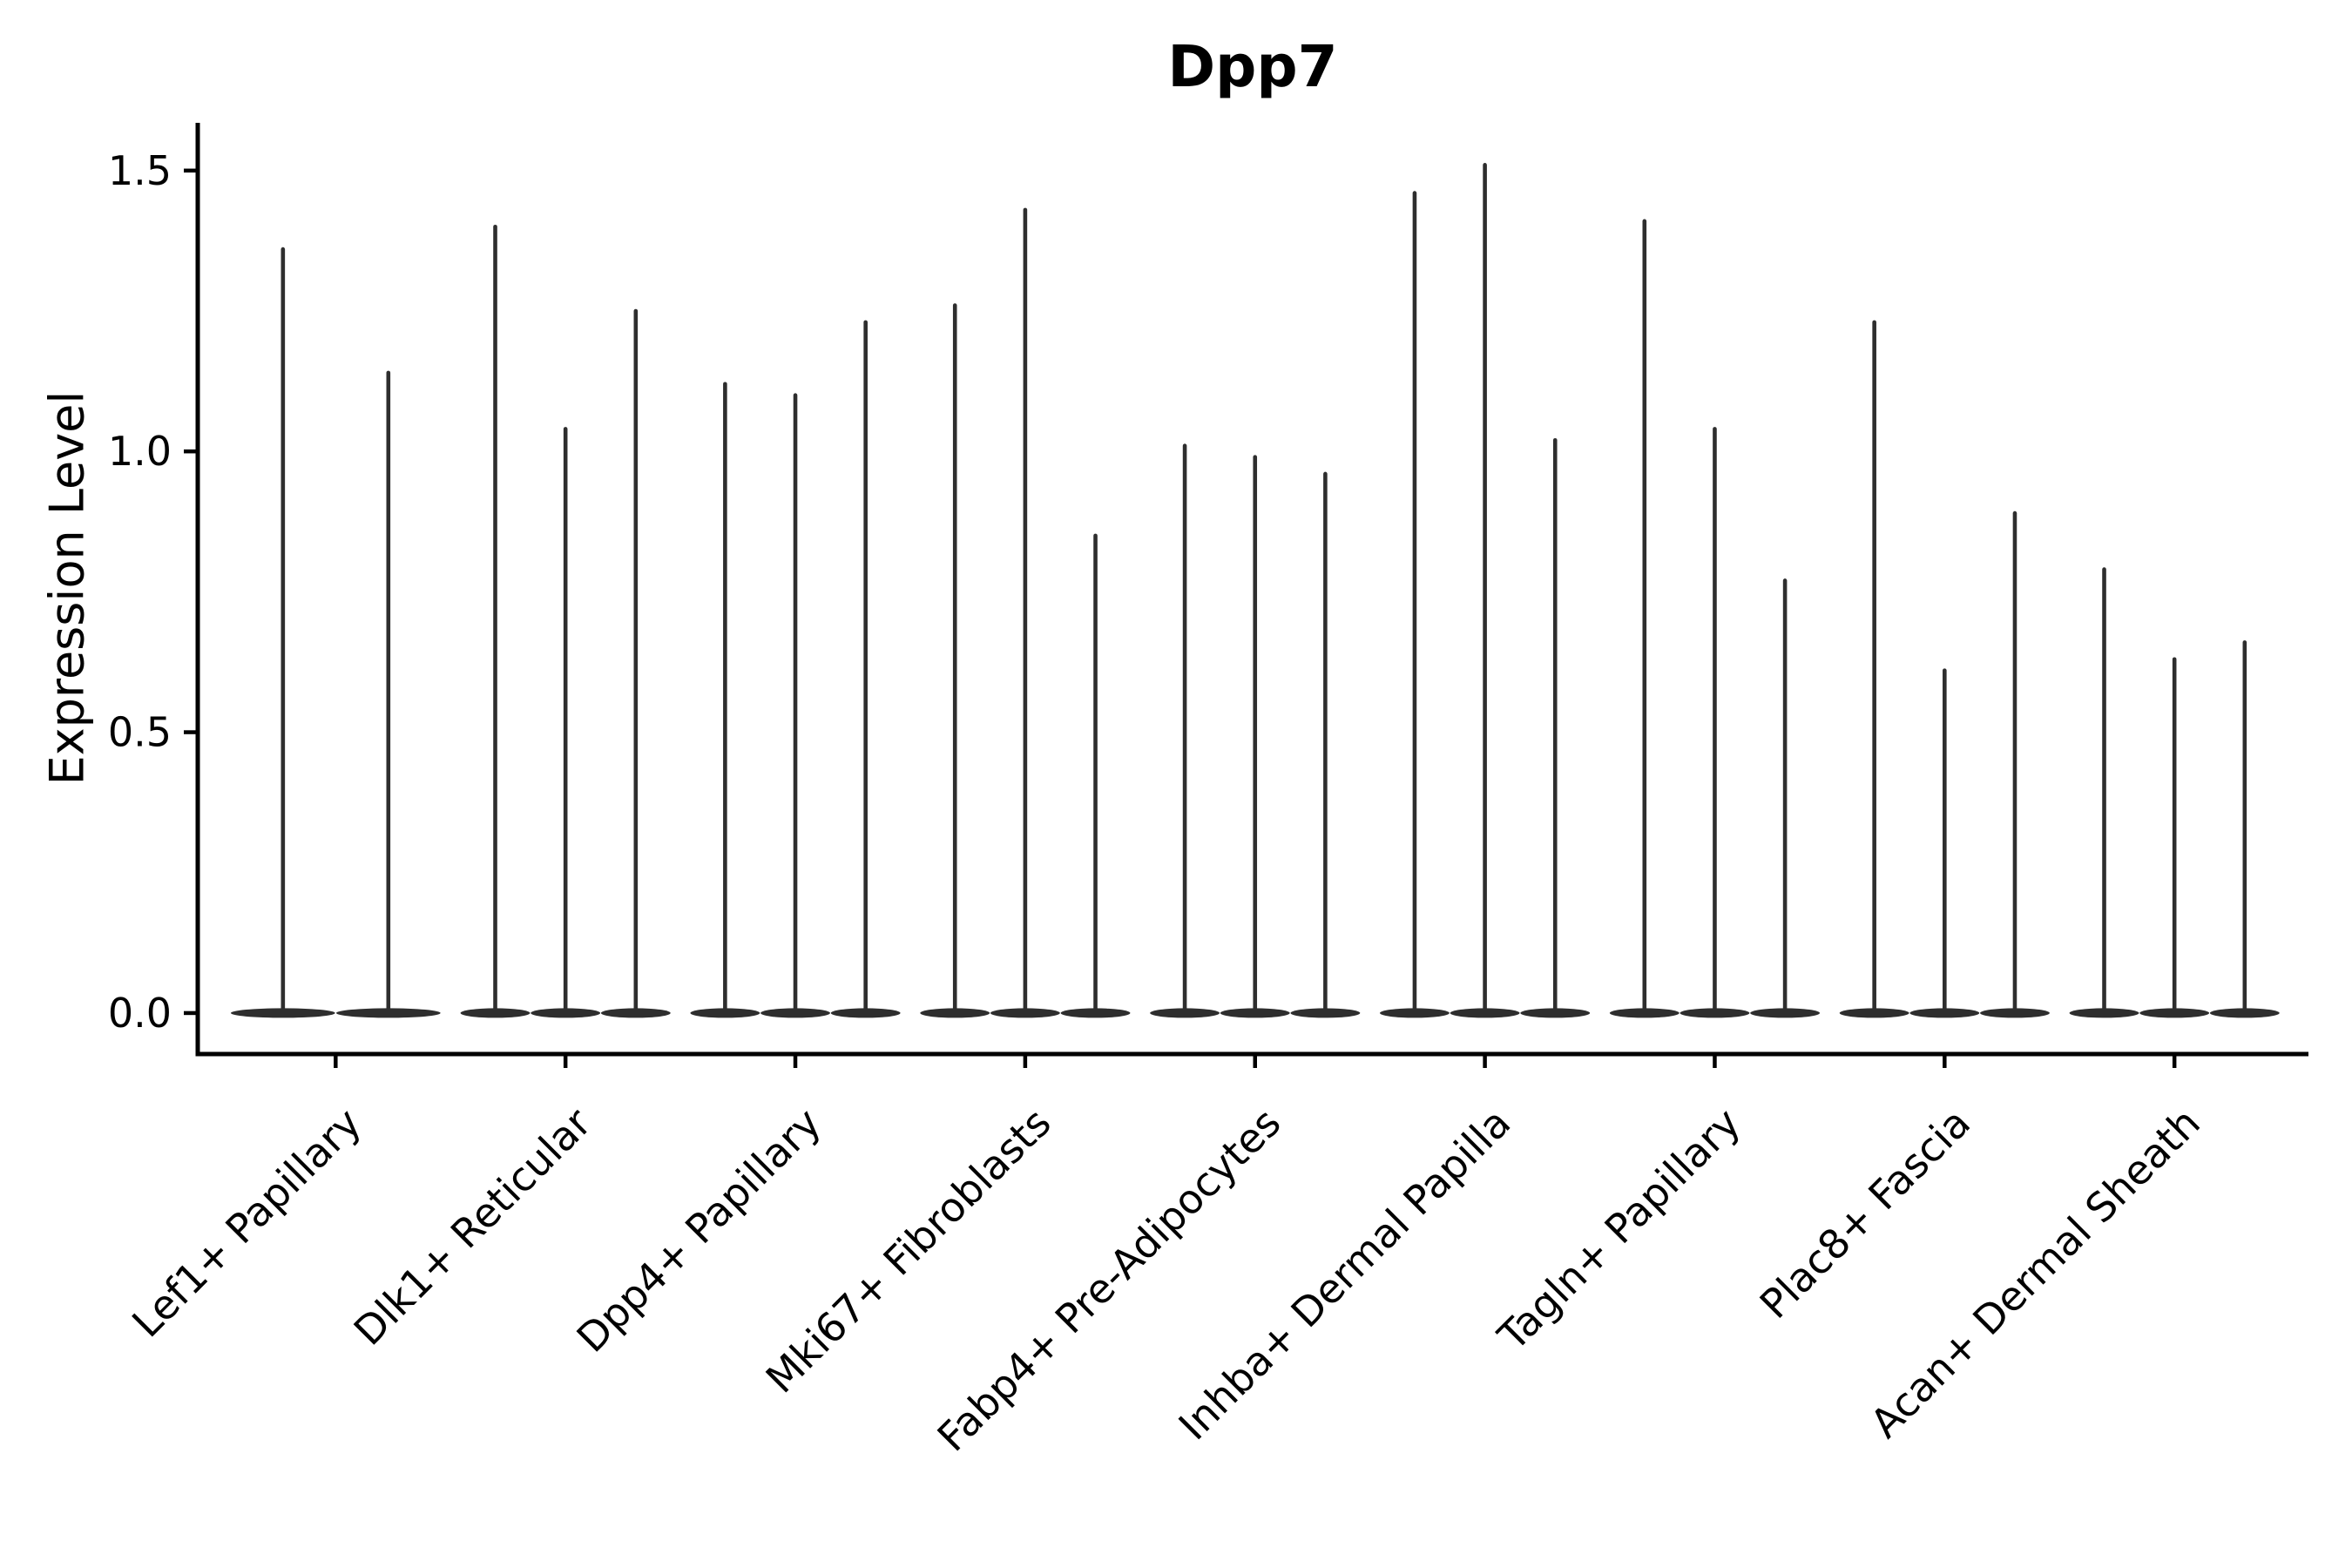 The width and height of the screenshot is (2352, 1568). What do you see at coordinates (140, 170) in the screenshot?
I see `y-tick-label: 1.5` at bounding box center [140, 170].